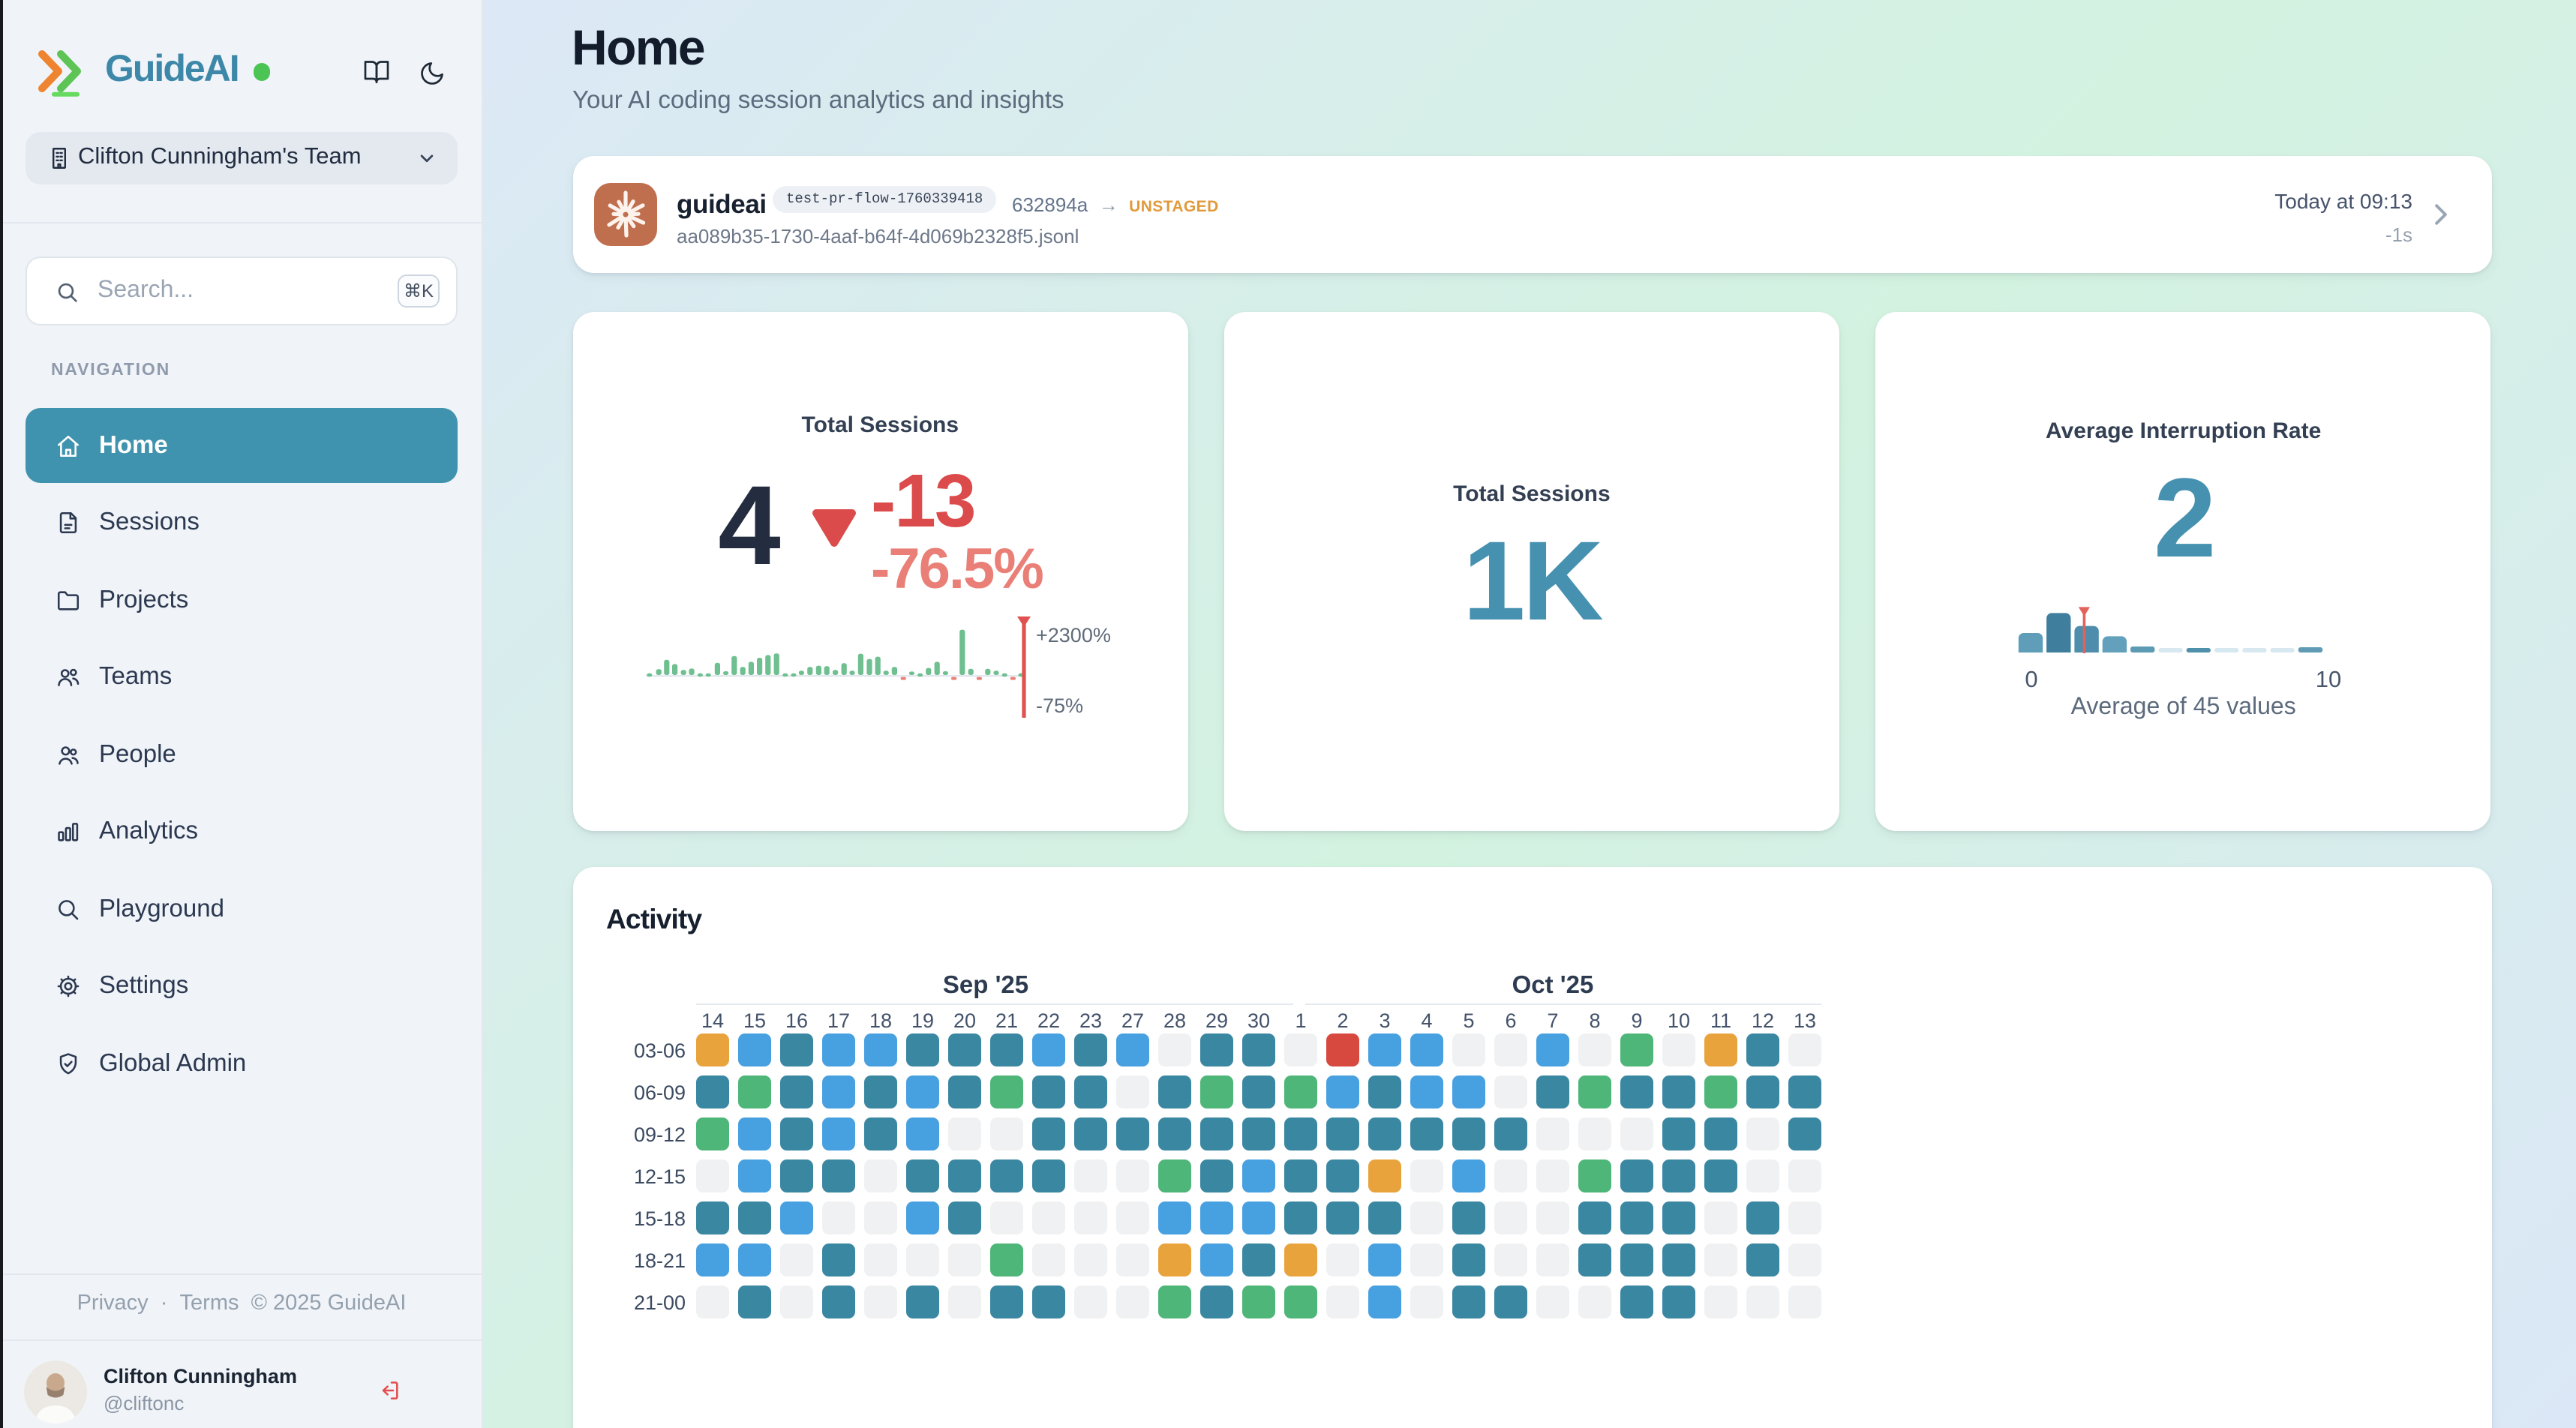  What do you see at coordinates (1058, 705) in the screenshot?
I see `svg-text: -75%` at bounding box center [1058, 705].